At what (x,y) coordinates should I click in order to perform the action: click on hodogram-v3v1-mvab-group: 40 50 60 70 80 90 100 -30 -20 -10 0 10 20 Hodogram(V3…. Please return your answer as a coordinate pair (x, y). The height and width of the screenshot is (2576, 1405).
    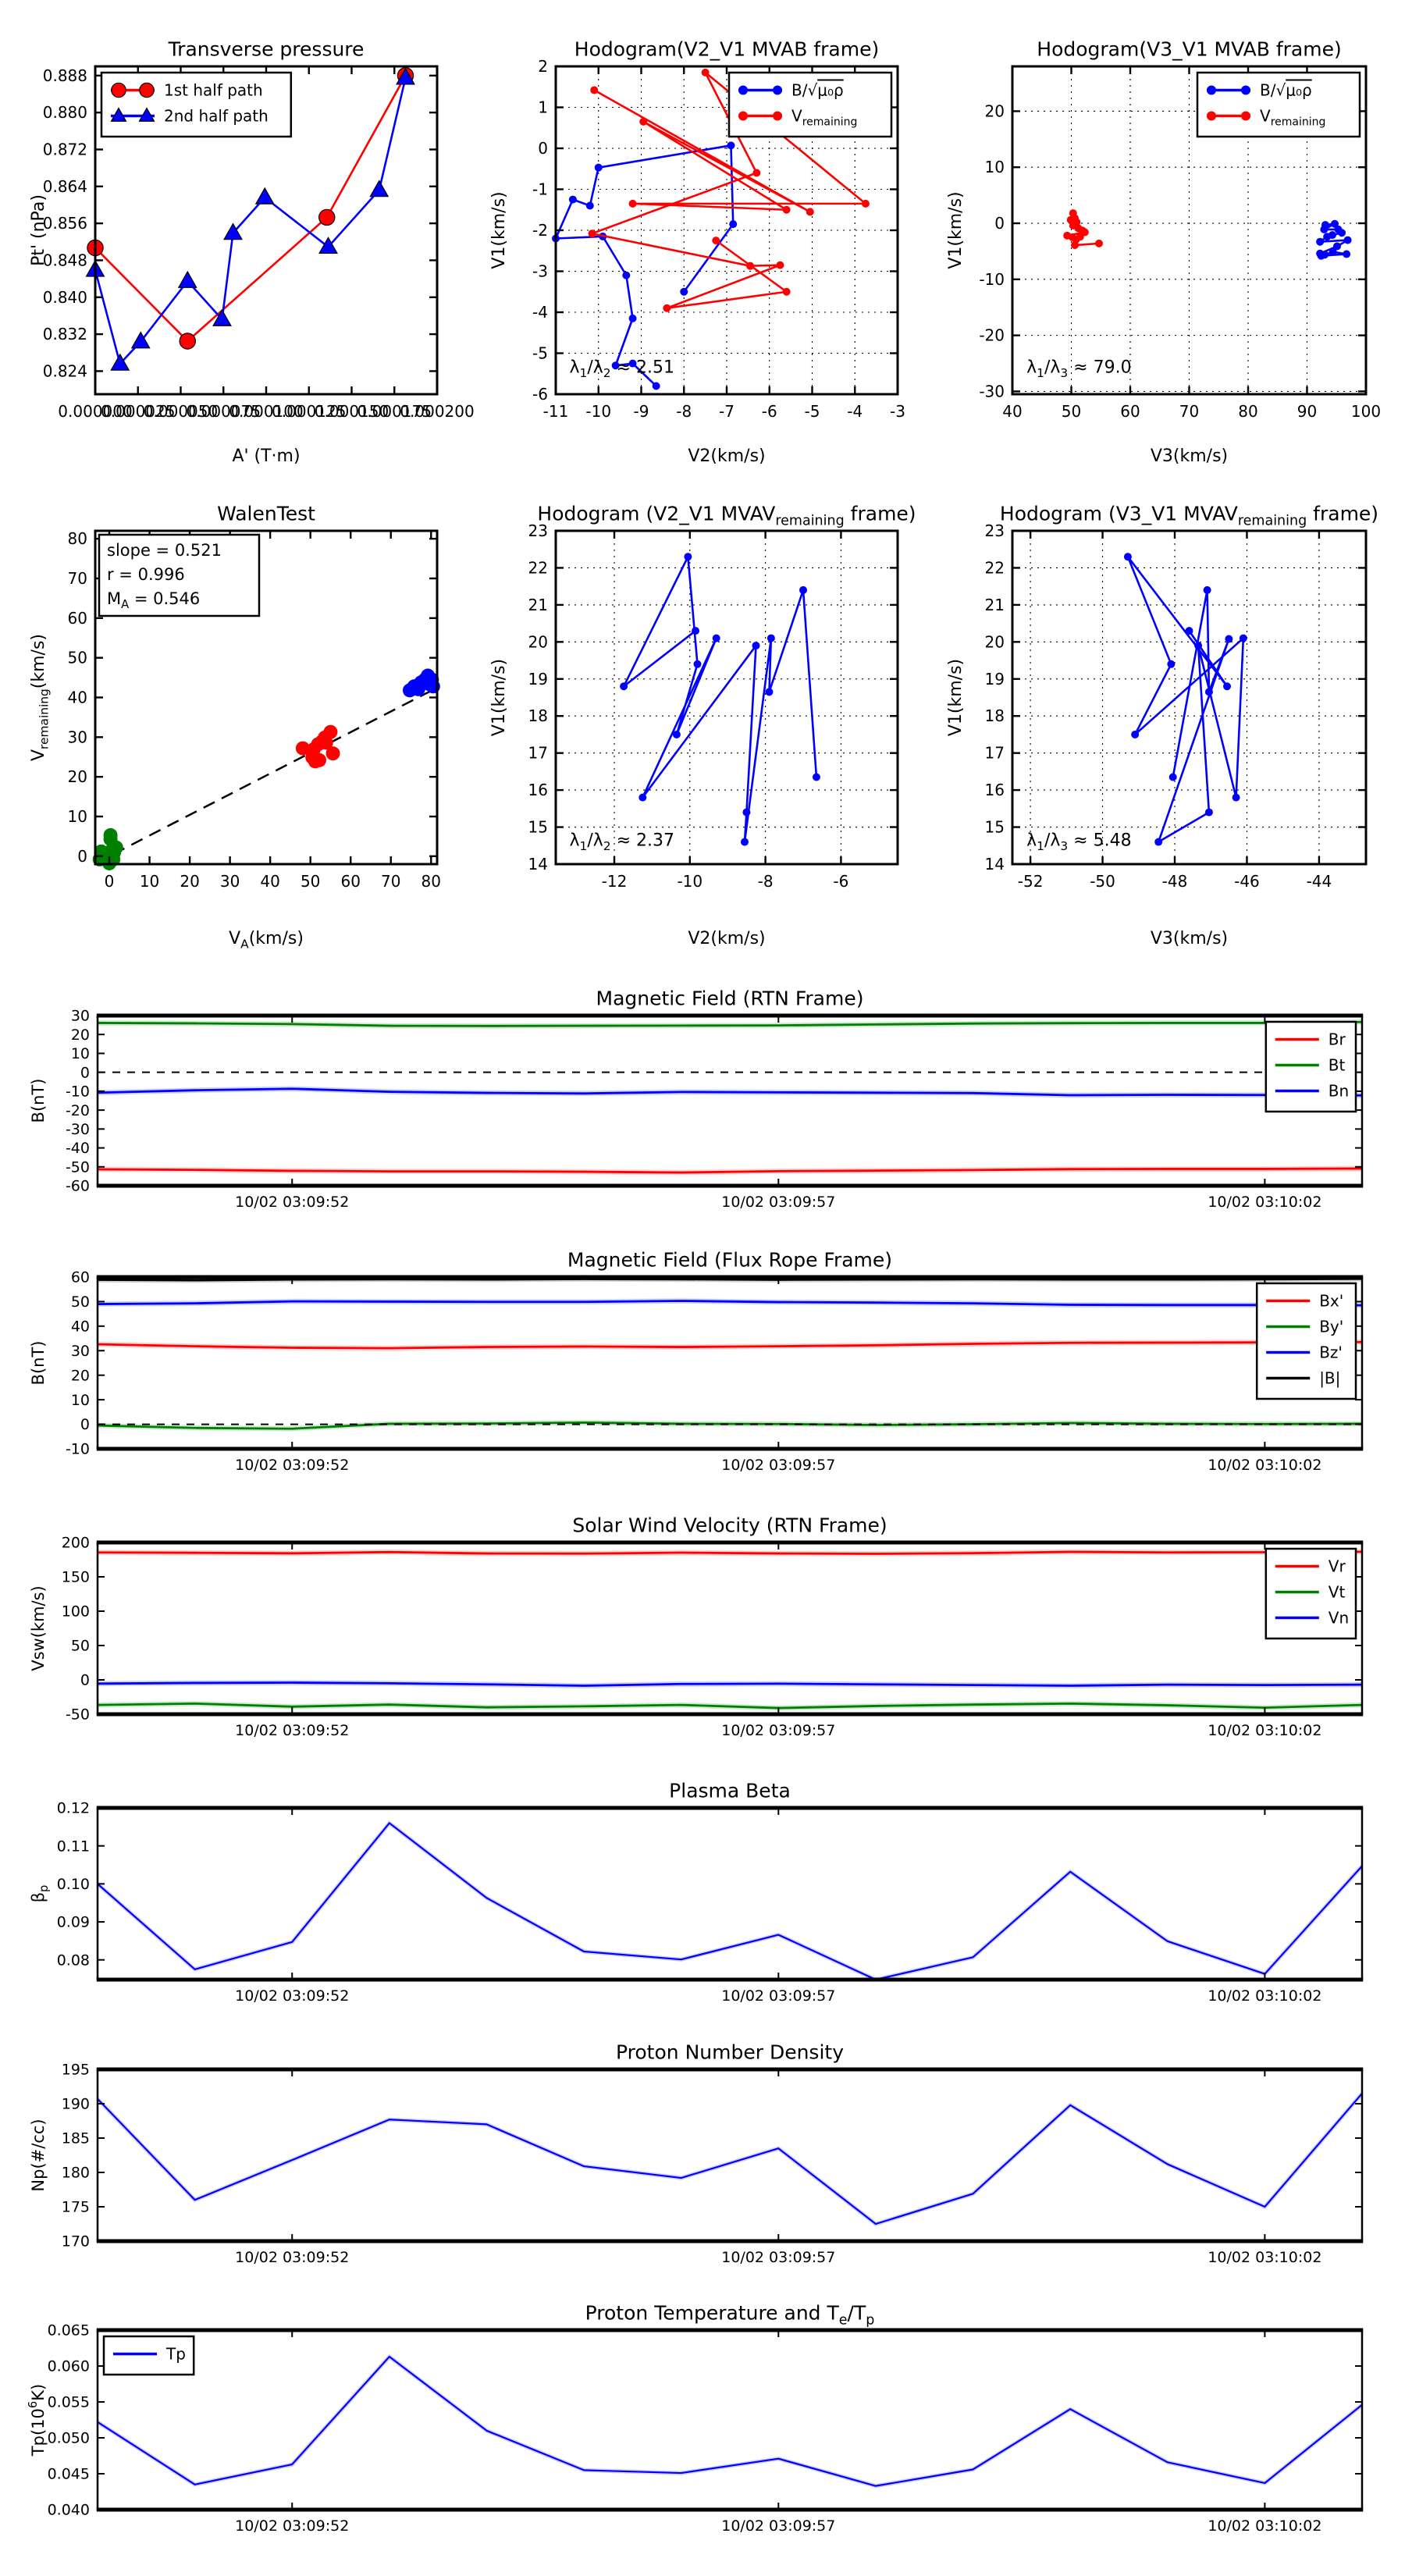
    Looking at the image, I should click on (1163, 251).